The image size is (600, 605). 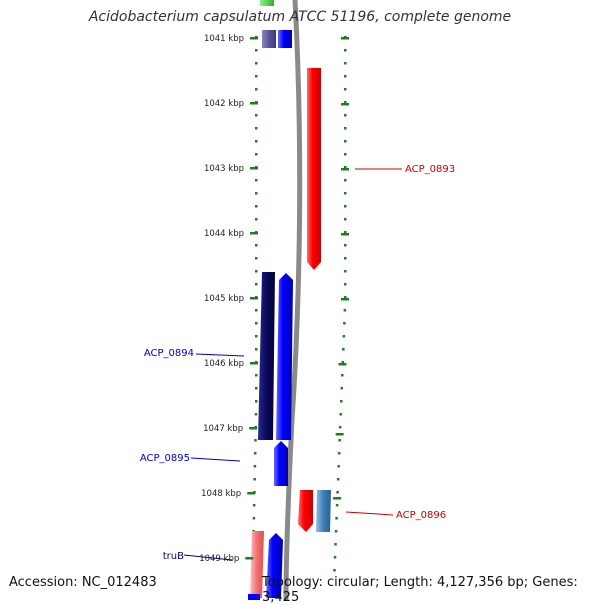 I want to click on accession-text: Accession: NC_012483, so click(x=83, y=582).